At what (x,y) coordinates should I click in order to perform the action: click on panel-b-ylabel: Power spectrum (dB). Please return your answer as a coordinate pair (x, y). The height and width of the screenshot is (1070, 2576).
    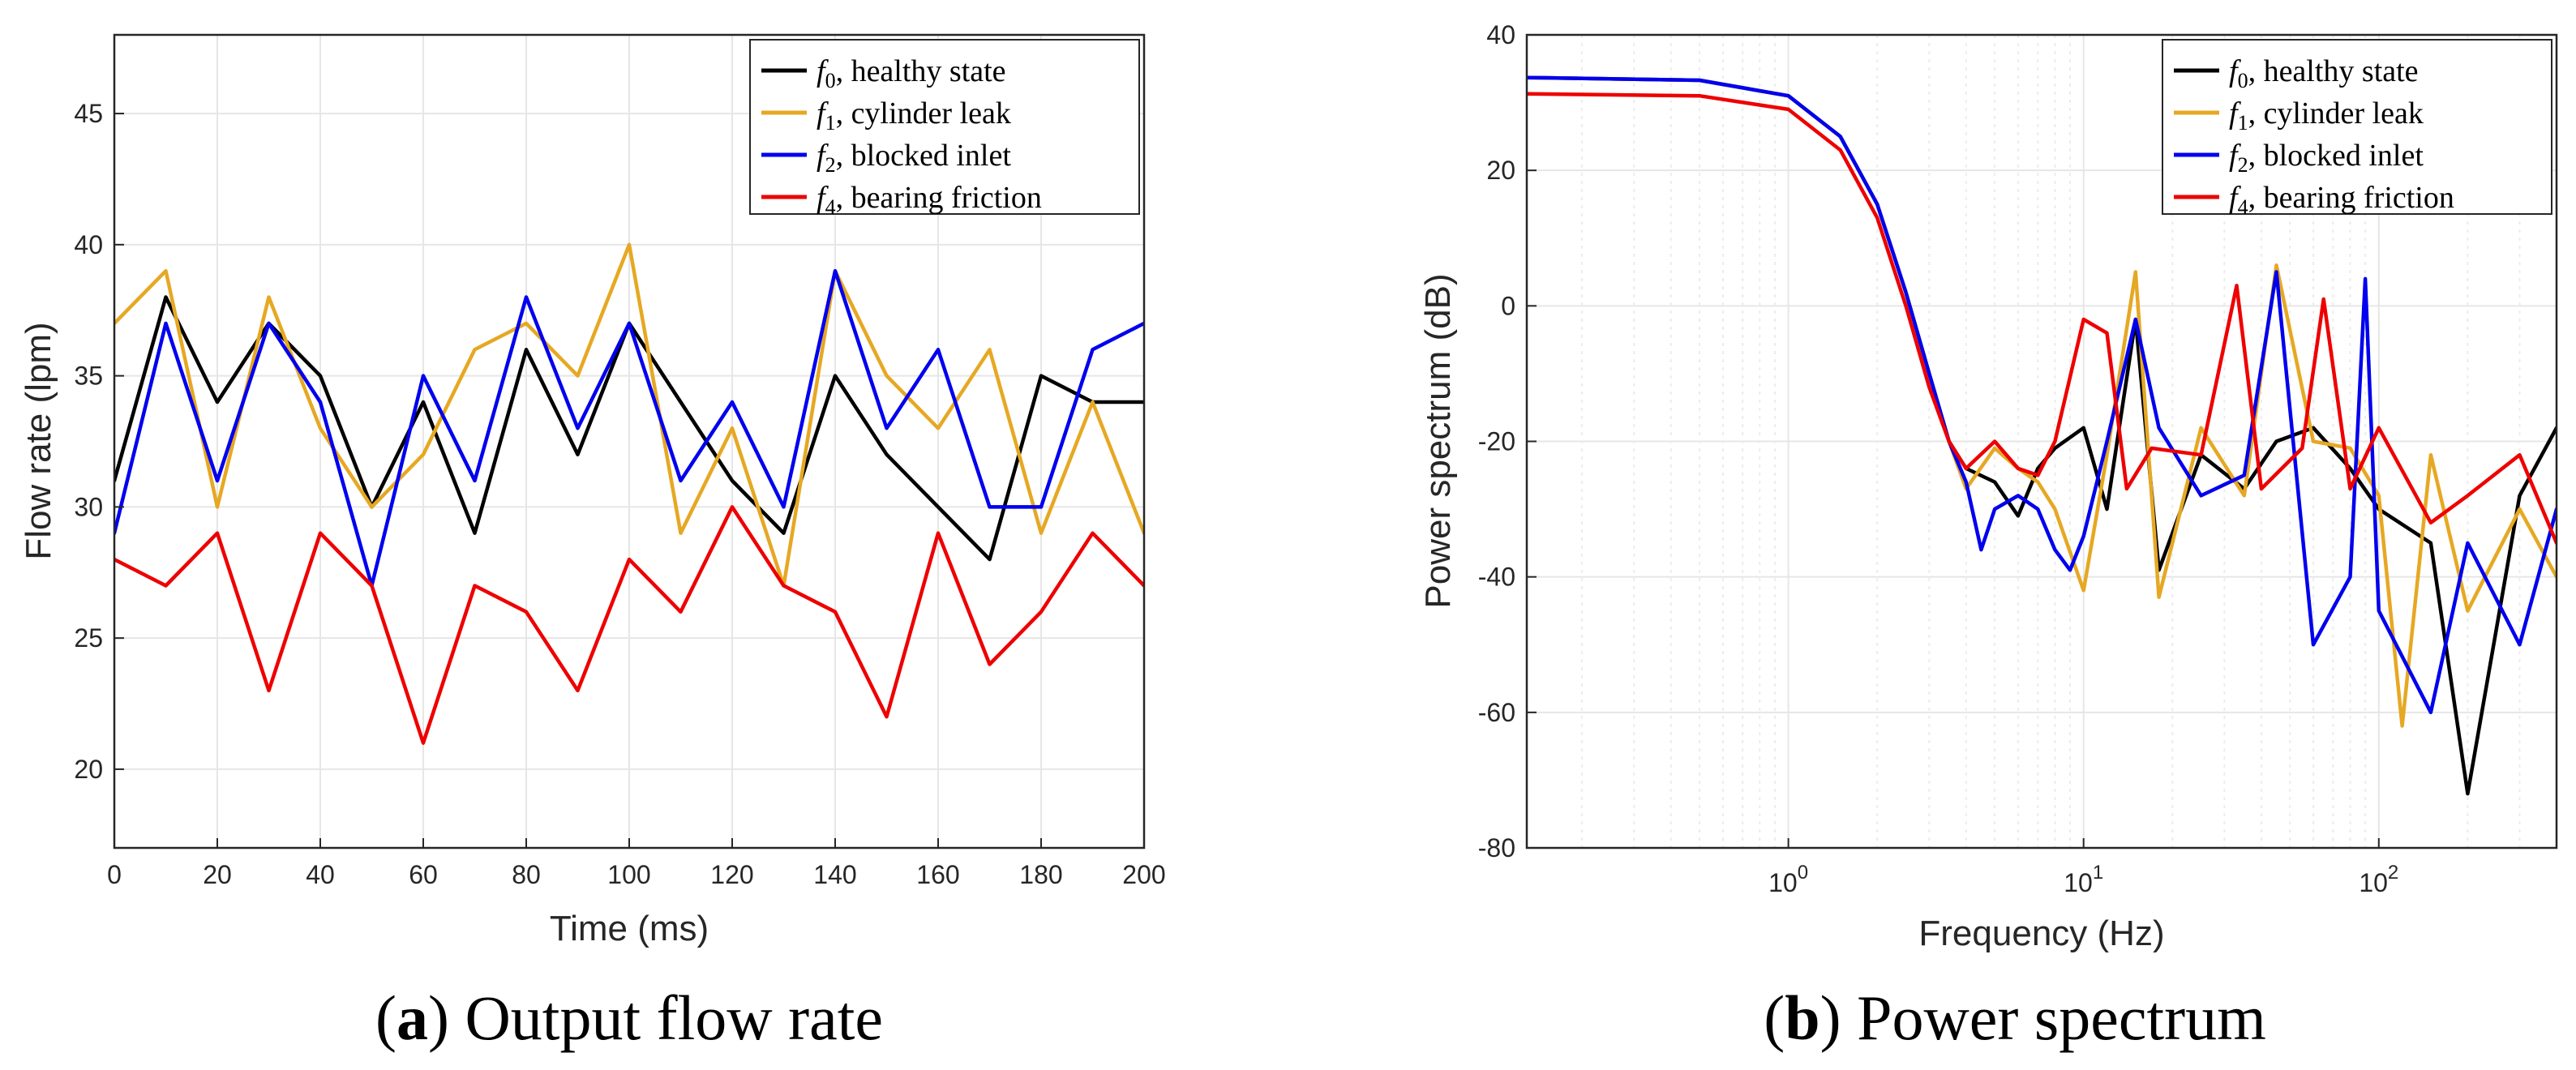
    Looking at the image, I should click on (1438, 440).